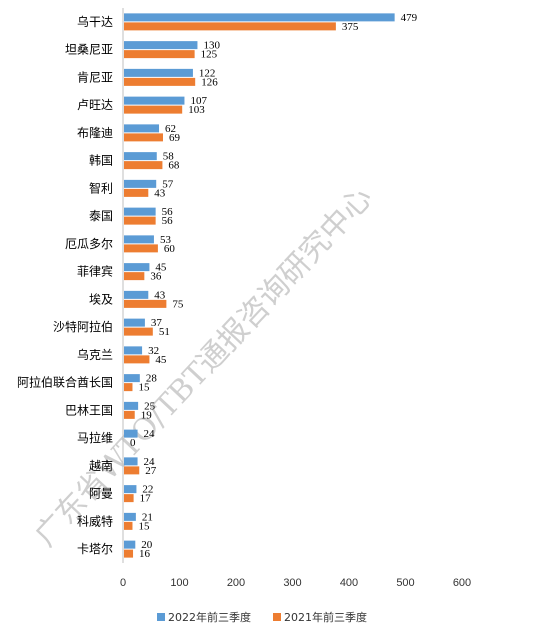 Image resolution: width=538 pixels, height=636 pixels. Describe the element at coordinates (156, 277) in the screenshot. I see `data-label-2021: 36` at that location.